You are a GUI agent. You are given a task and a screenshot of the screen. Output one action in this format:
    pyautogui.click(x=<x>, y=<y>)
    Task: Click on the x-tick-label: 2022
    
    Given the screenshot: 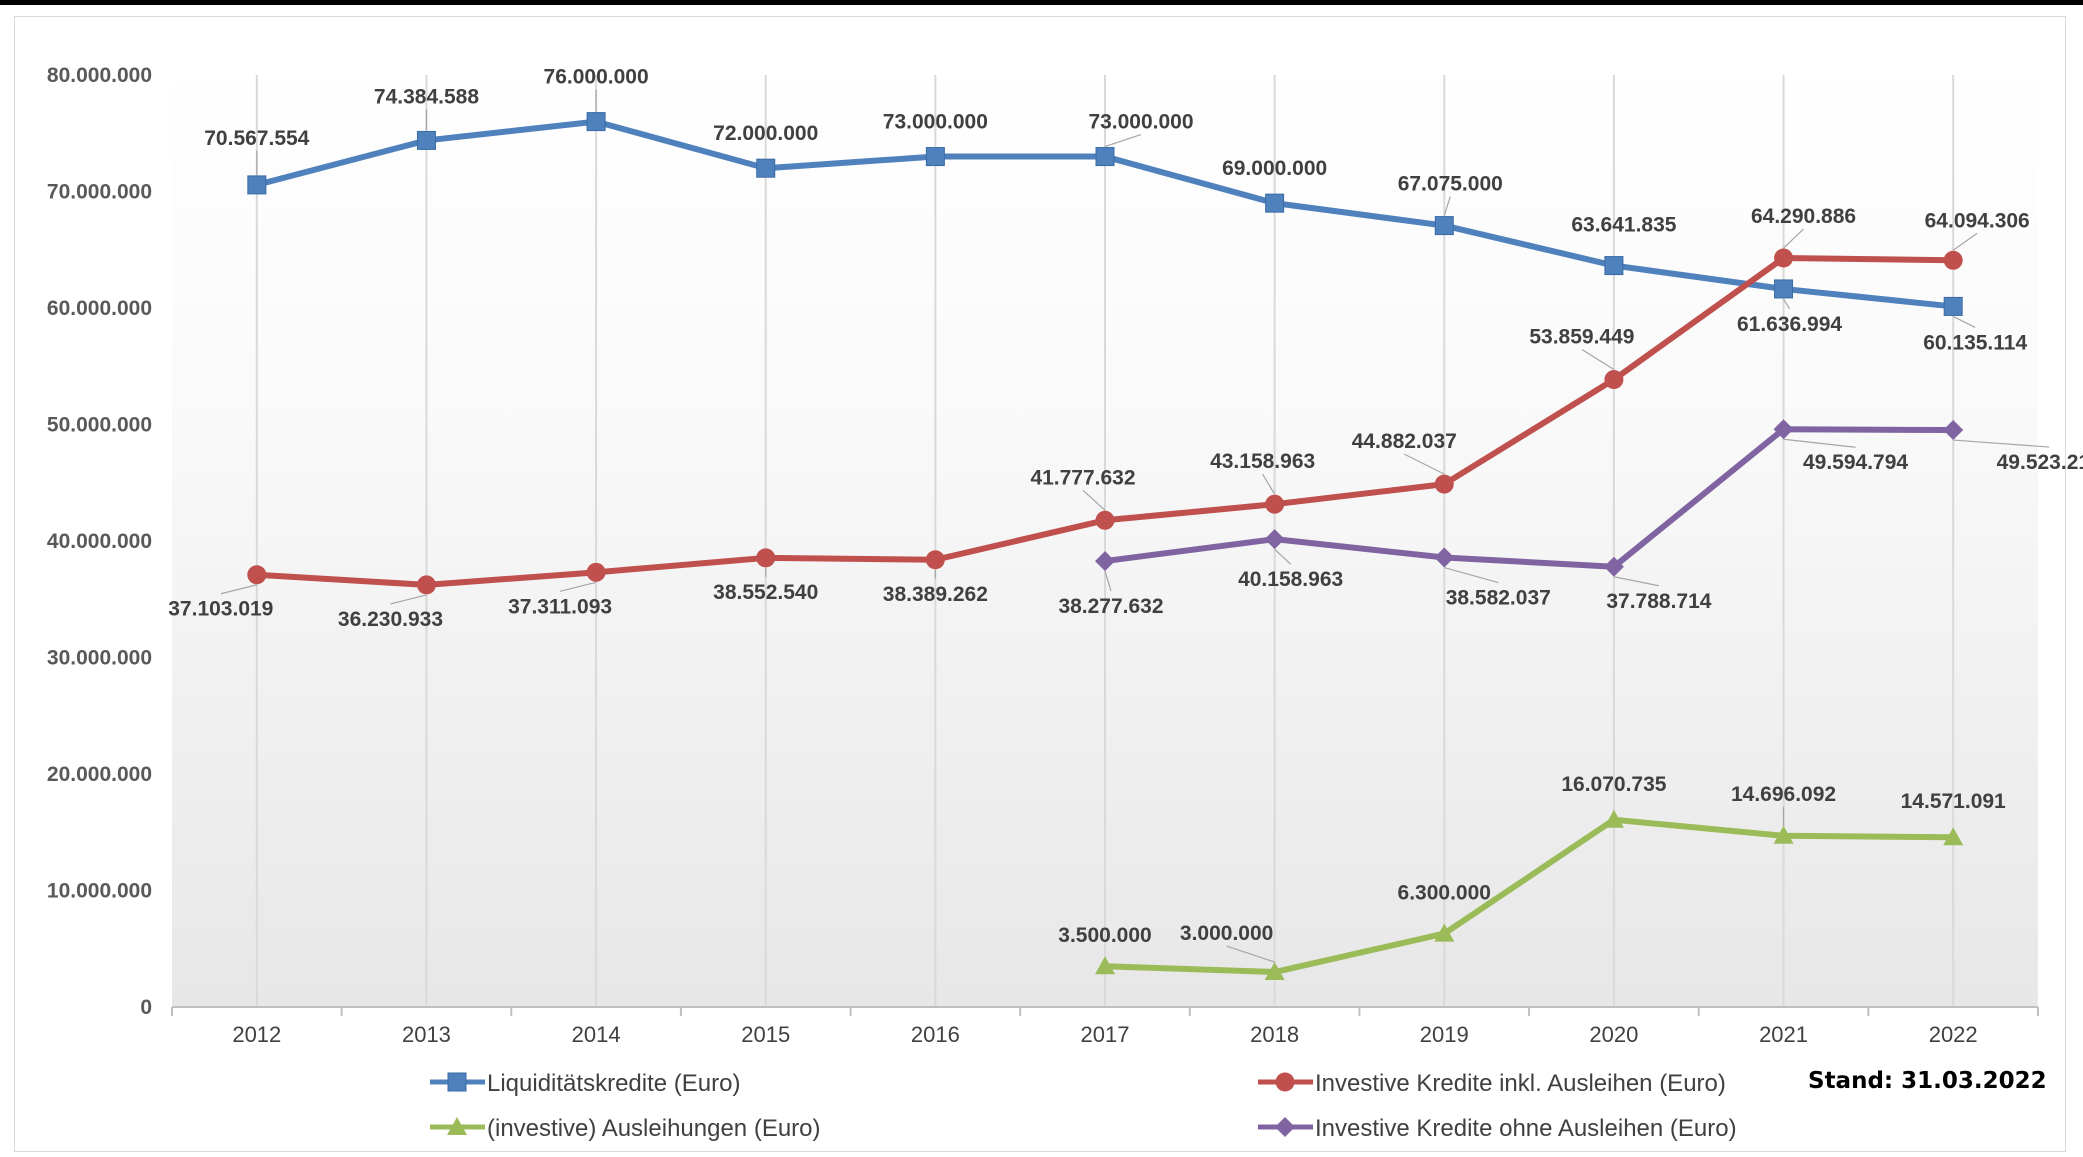 What is the action you would take?
    pyautogui.click(x=1953, y=1034)
    